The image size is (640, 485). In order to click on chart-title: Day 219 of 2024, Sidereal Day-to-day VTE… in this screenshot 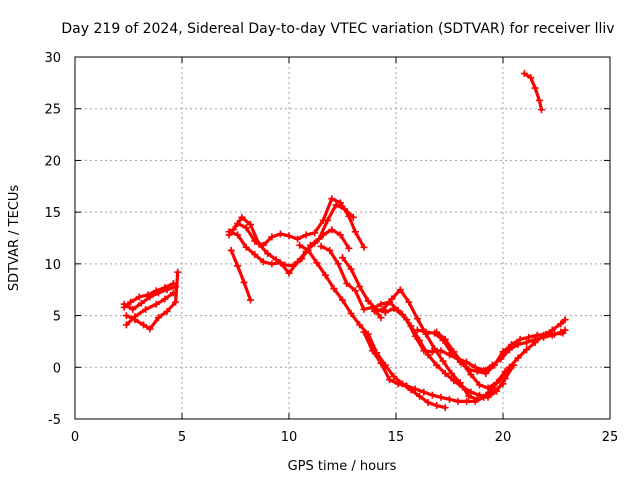, I will do `click(337, 29)`.